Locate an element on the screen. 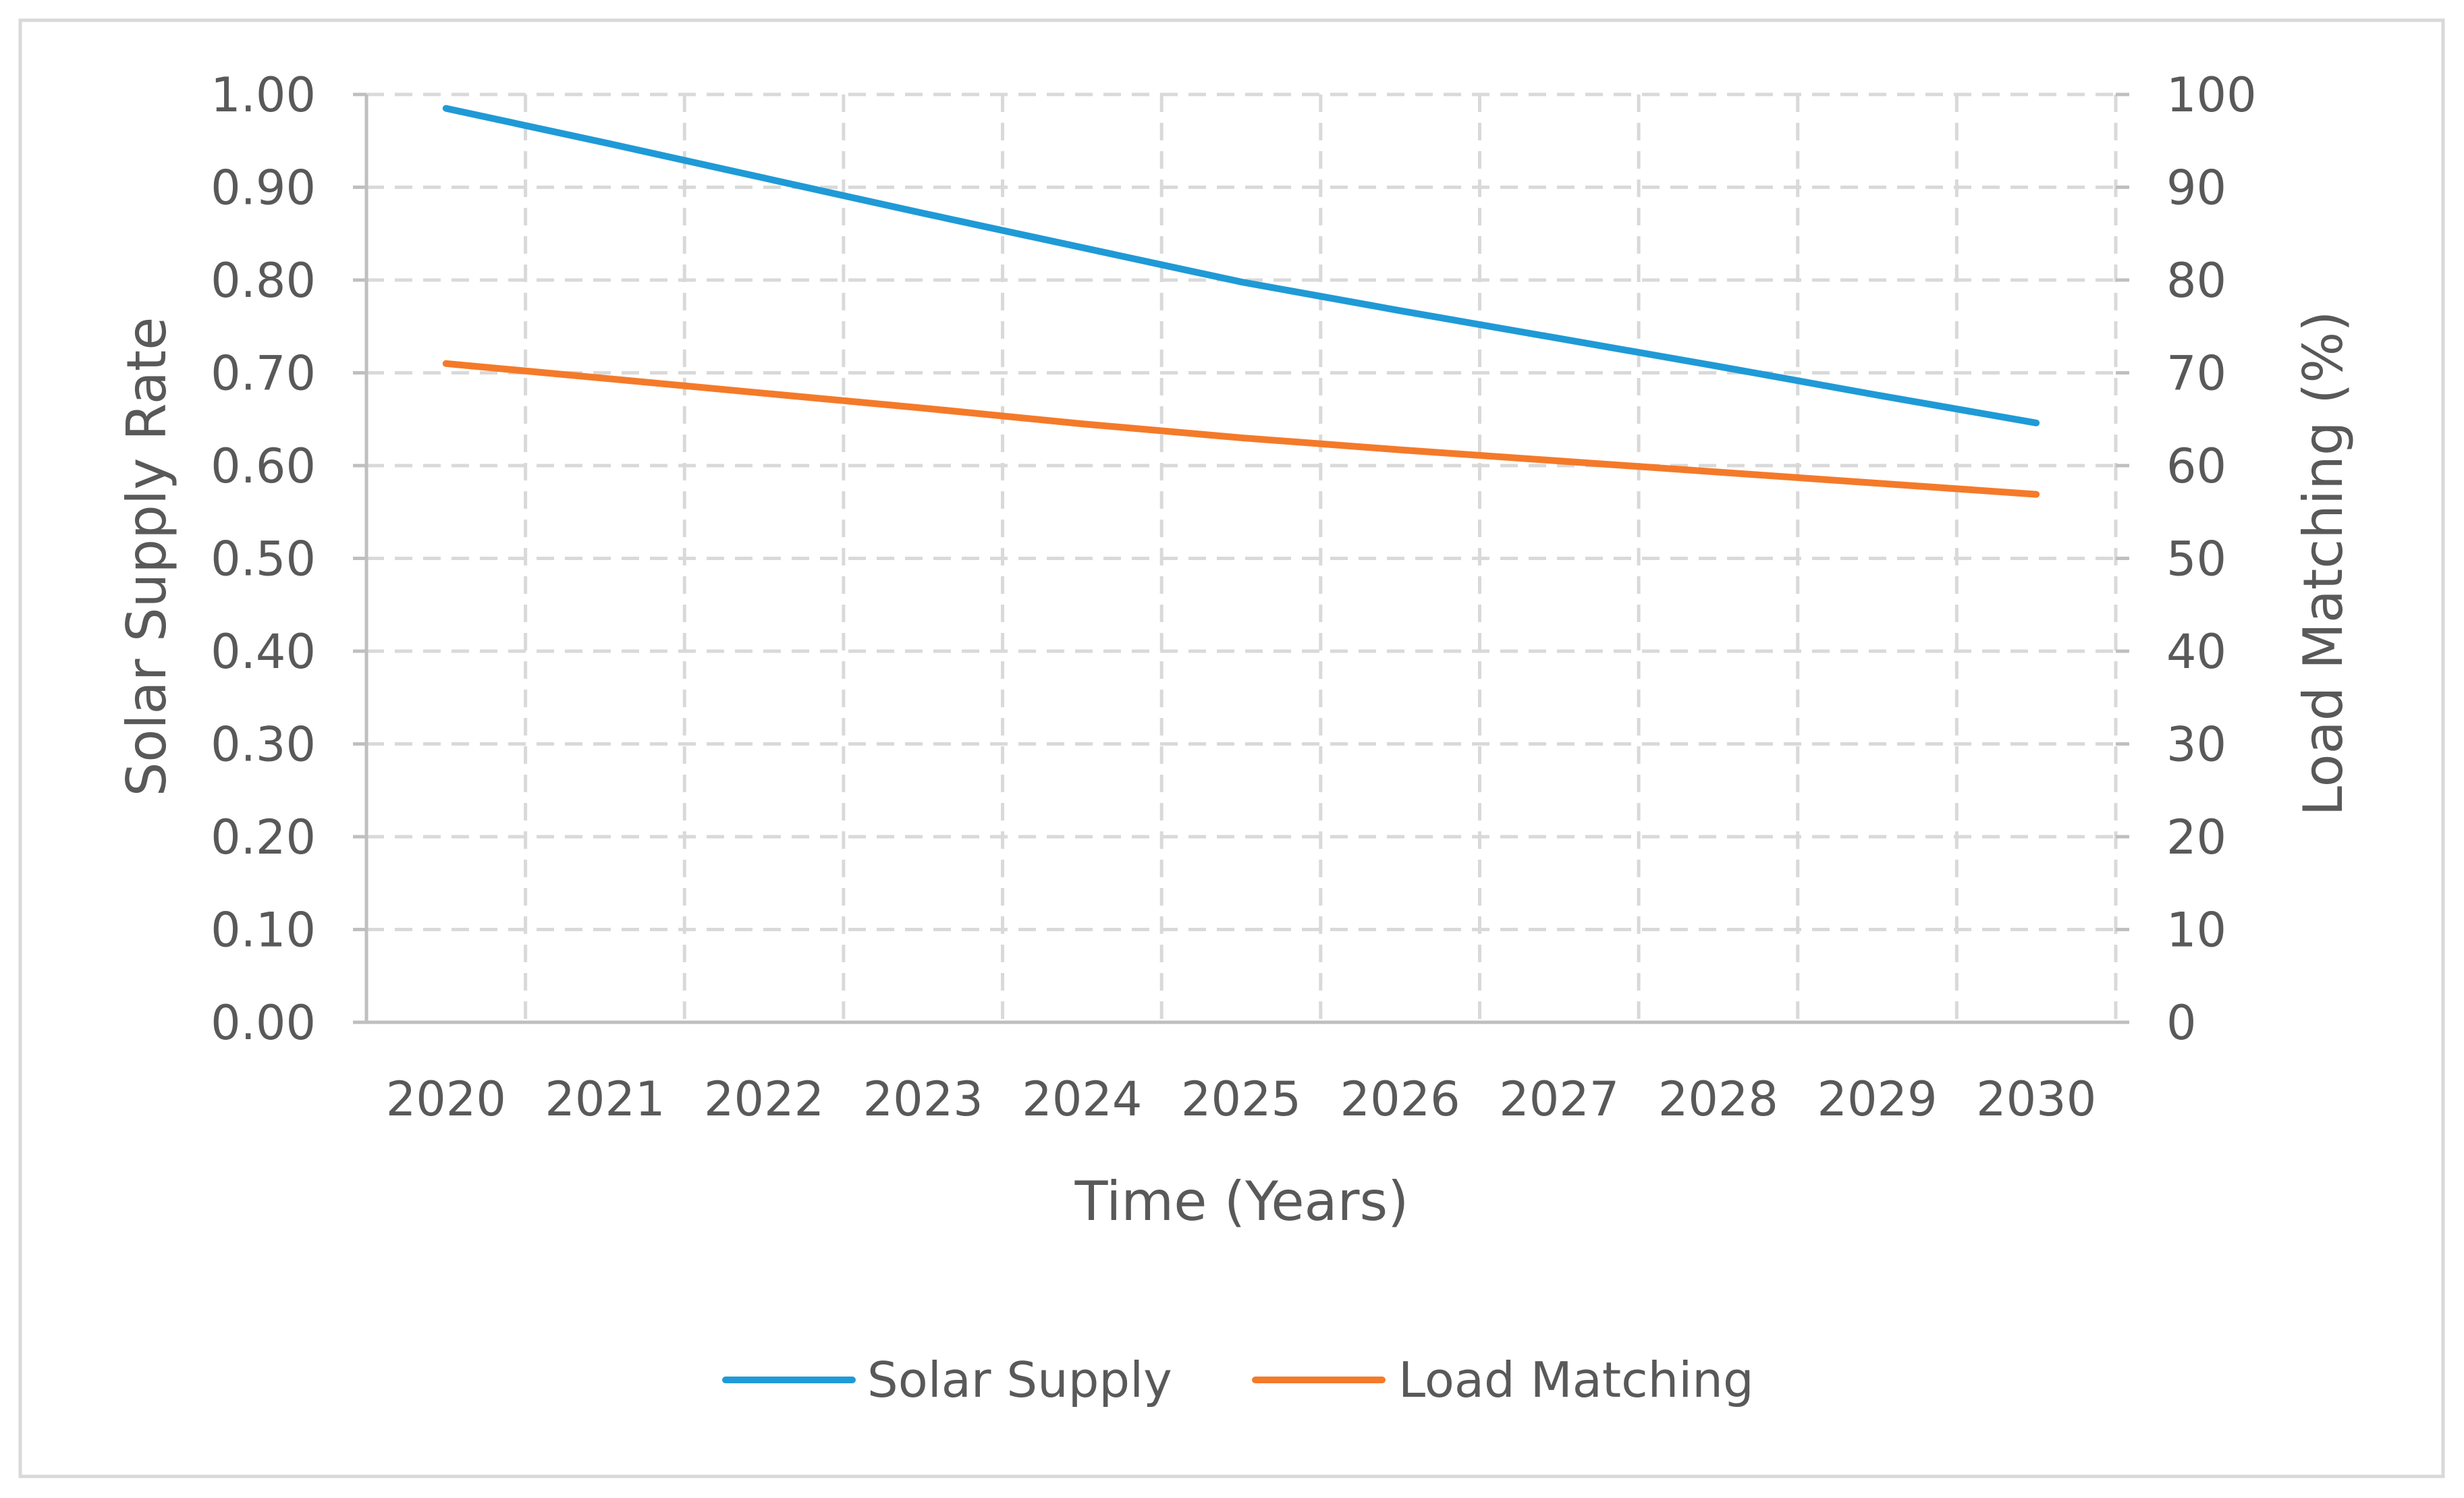 The width and height of the screenshot is (2464, 1498). series-line-solar-supply is located at coordinates (1241, 265).